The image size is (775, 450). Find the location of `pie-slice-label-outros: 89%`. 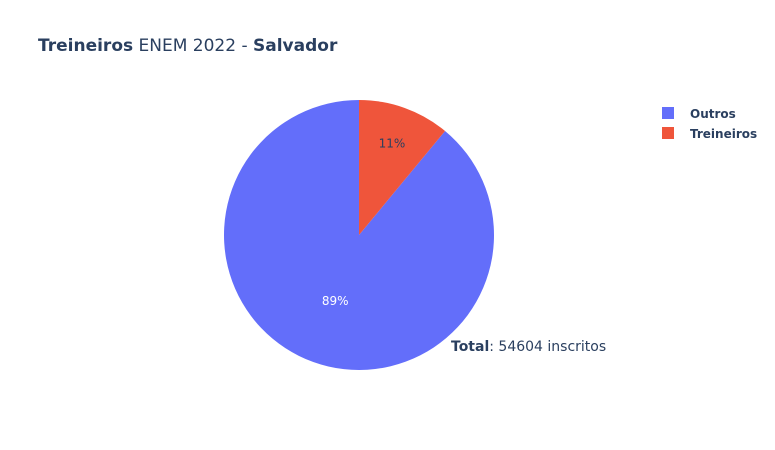

pie-slice-label-outros: 89% is located at coordinates (335, 301).